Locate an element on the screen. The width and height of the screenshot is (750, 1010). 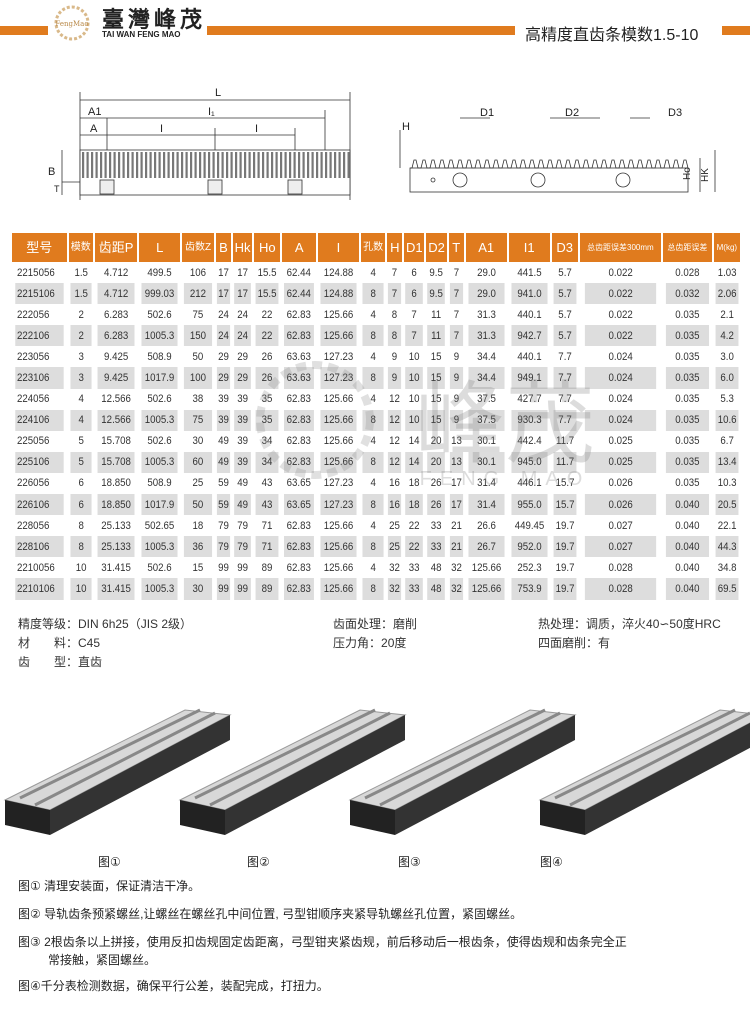
table-cell: 22.1 is located at coordinates (727, 525).